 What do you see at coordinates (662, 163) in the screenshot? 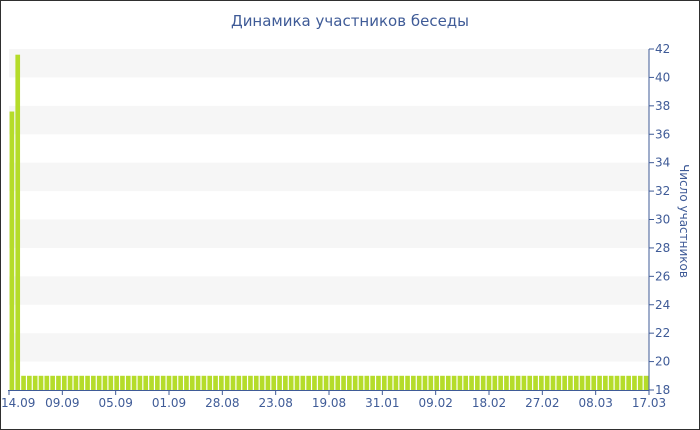
I see `y-tick-label: 34` at bounding box center [662, 163].